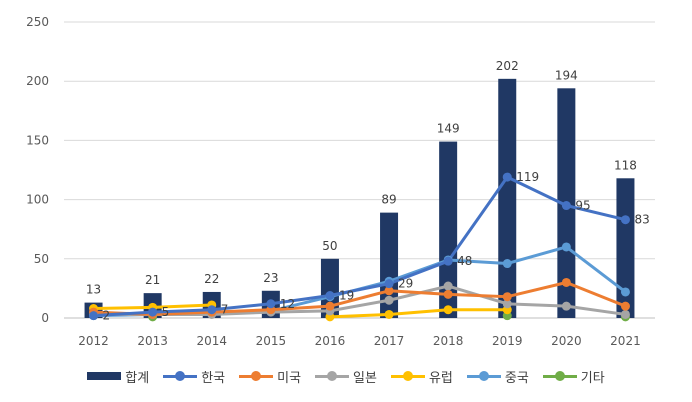 The width and height of the screenshot is (692, 402). I want to click on bar-data-label: 13, so click(93, 290).